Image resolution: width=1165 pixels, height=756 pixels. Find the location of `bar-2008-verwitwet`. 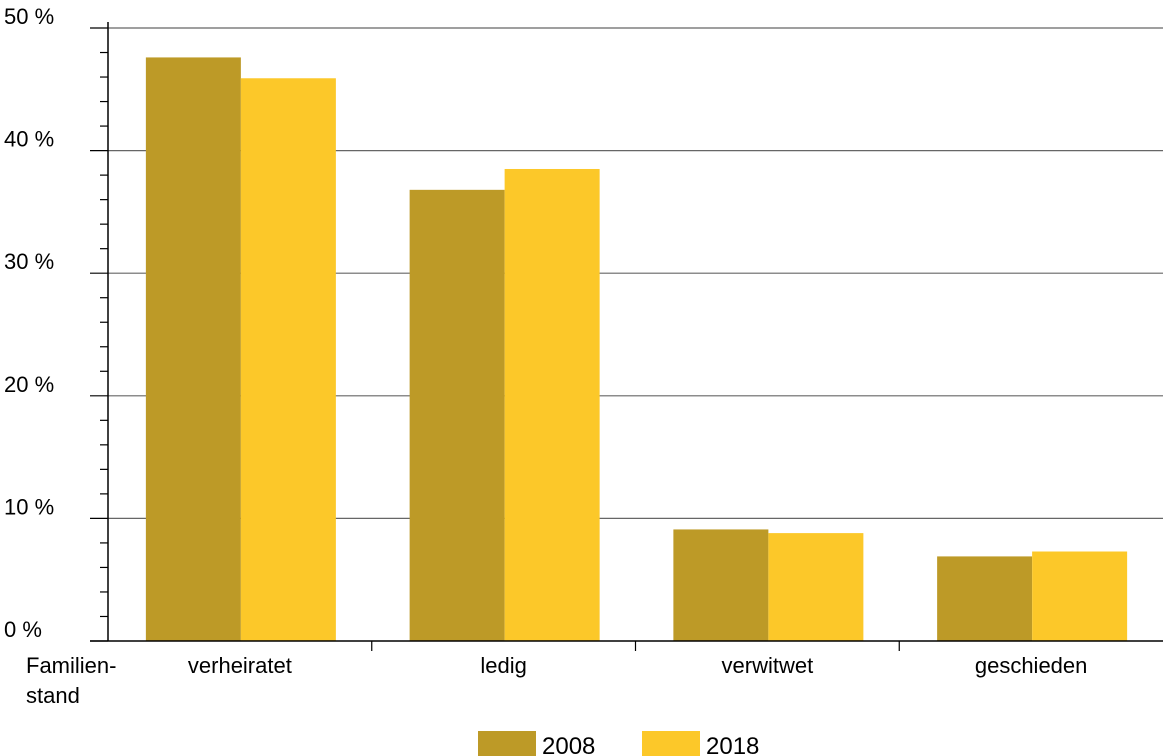

bar-2008-verwitwet is located at coordinates (721, 585).